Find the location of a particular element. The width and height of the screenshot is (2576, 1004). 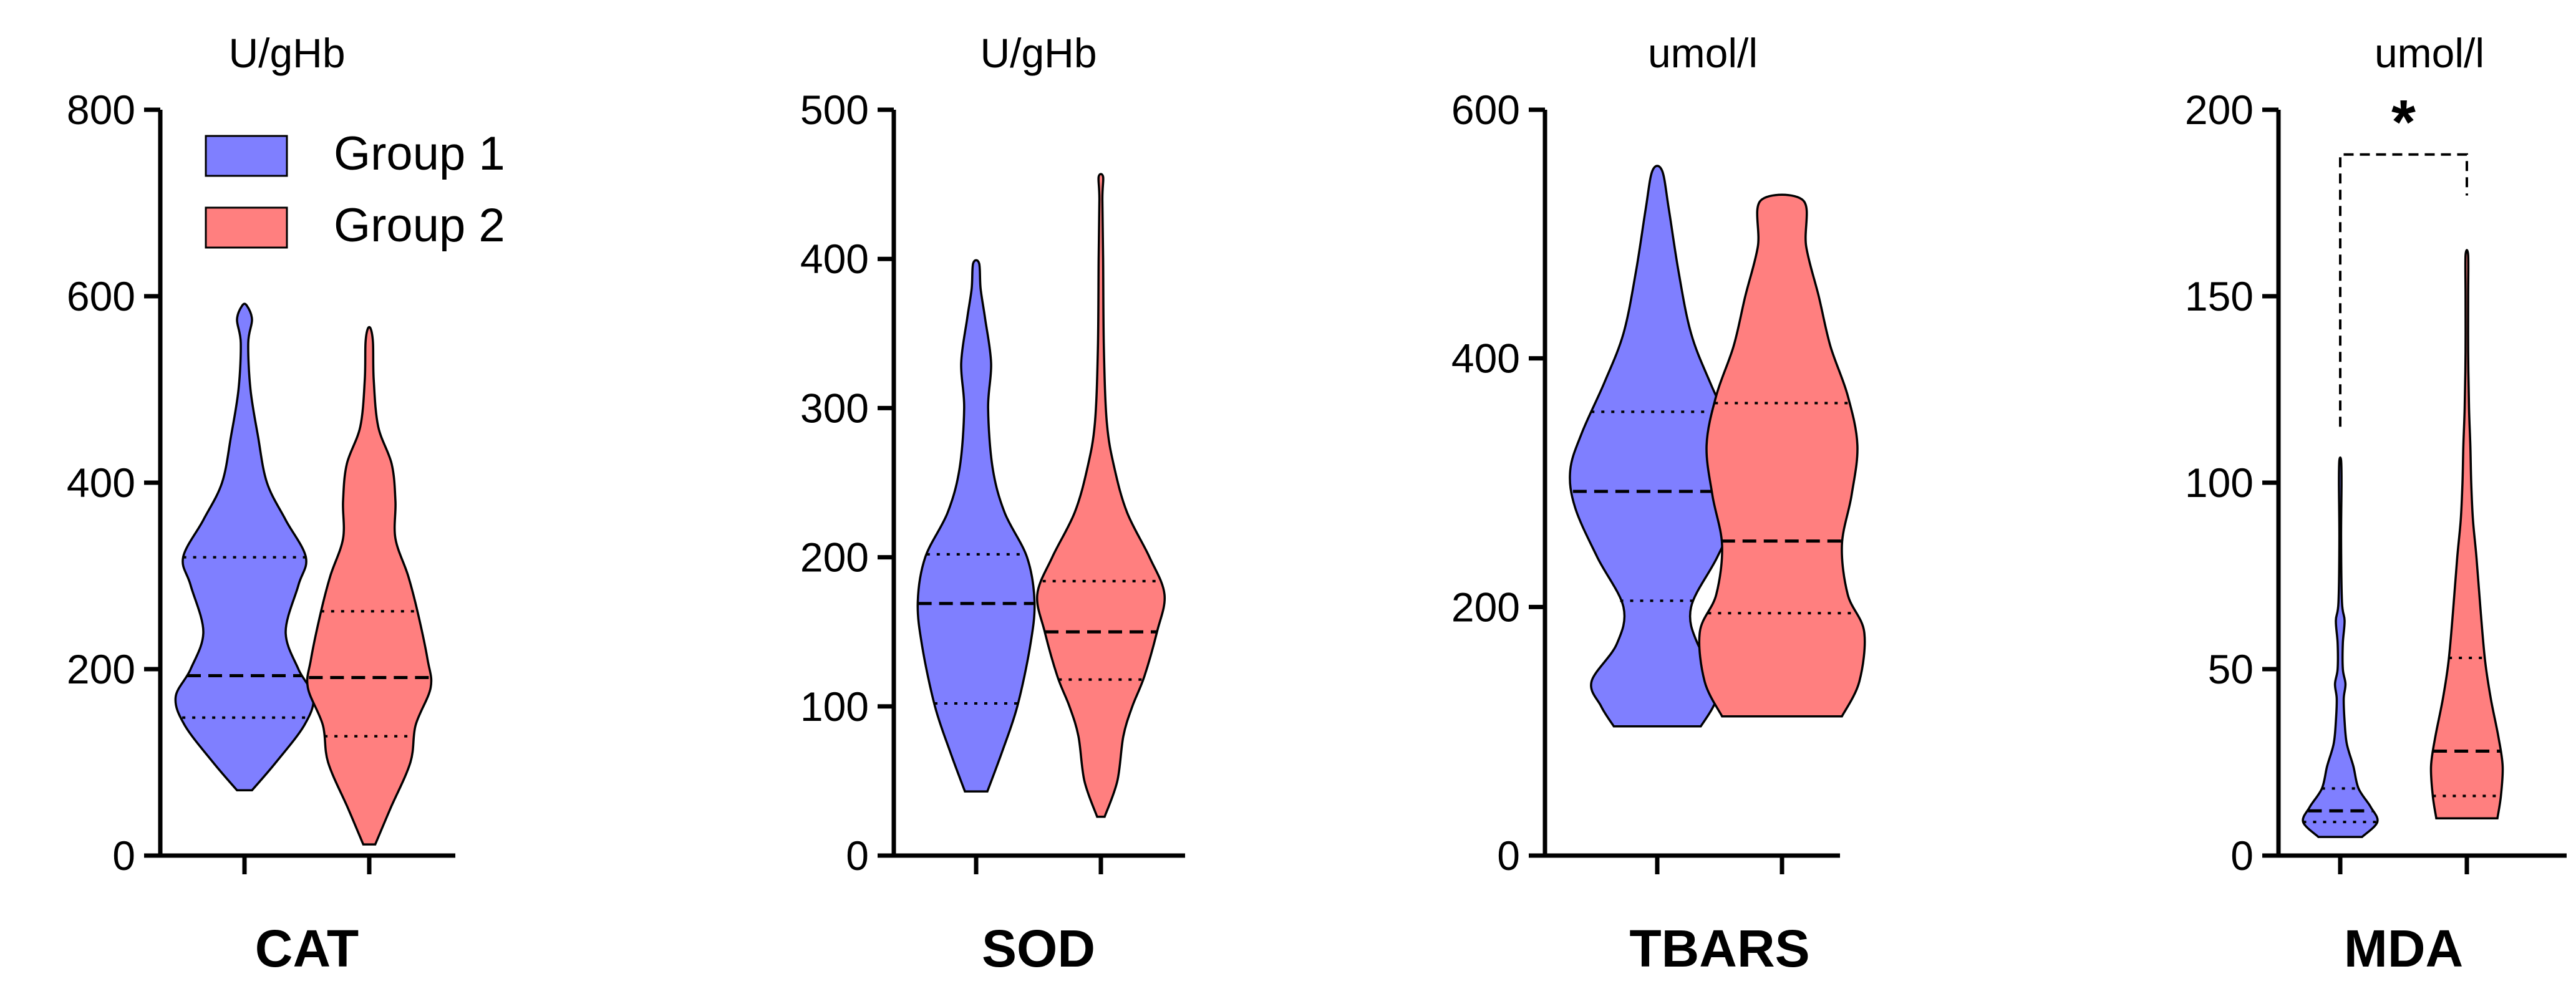

violin-cat-group2 is located at coordinates (369, 586).